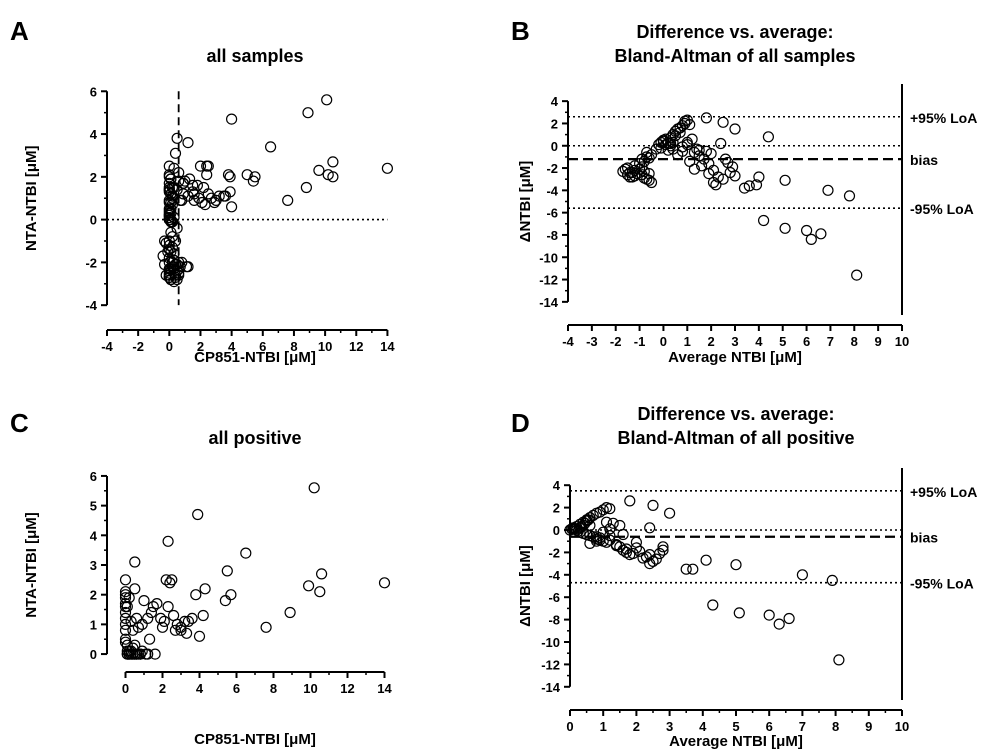 This screenshot has width=989, height=754. Describe the element at coordinates (663, 341) in the screenshot. I see `x-tick-label: 0` at that location.